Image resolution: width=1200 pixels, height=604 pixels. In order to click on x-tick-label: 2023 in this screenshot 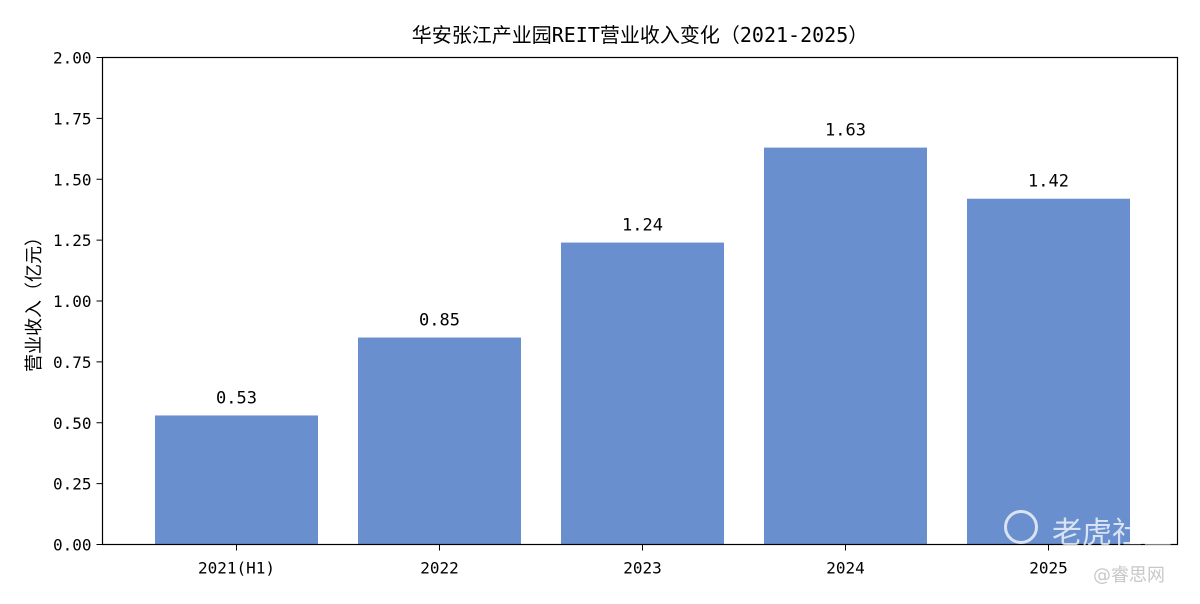, I will do `click(642, 568)`.